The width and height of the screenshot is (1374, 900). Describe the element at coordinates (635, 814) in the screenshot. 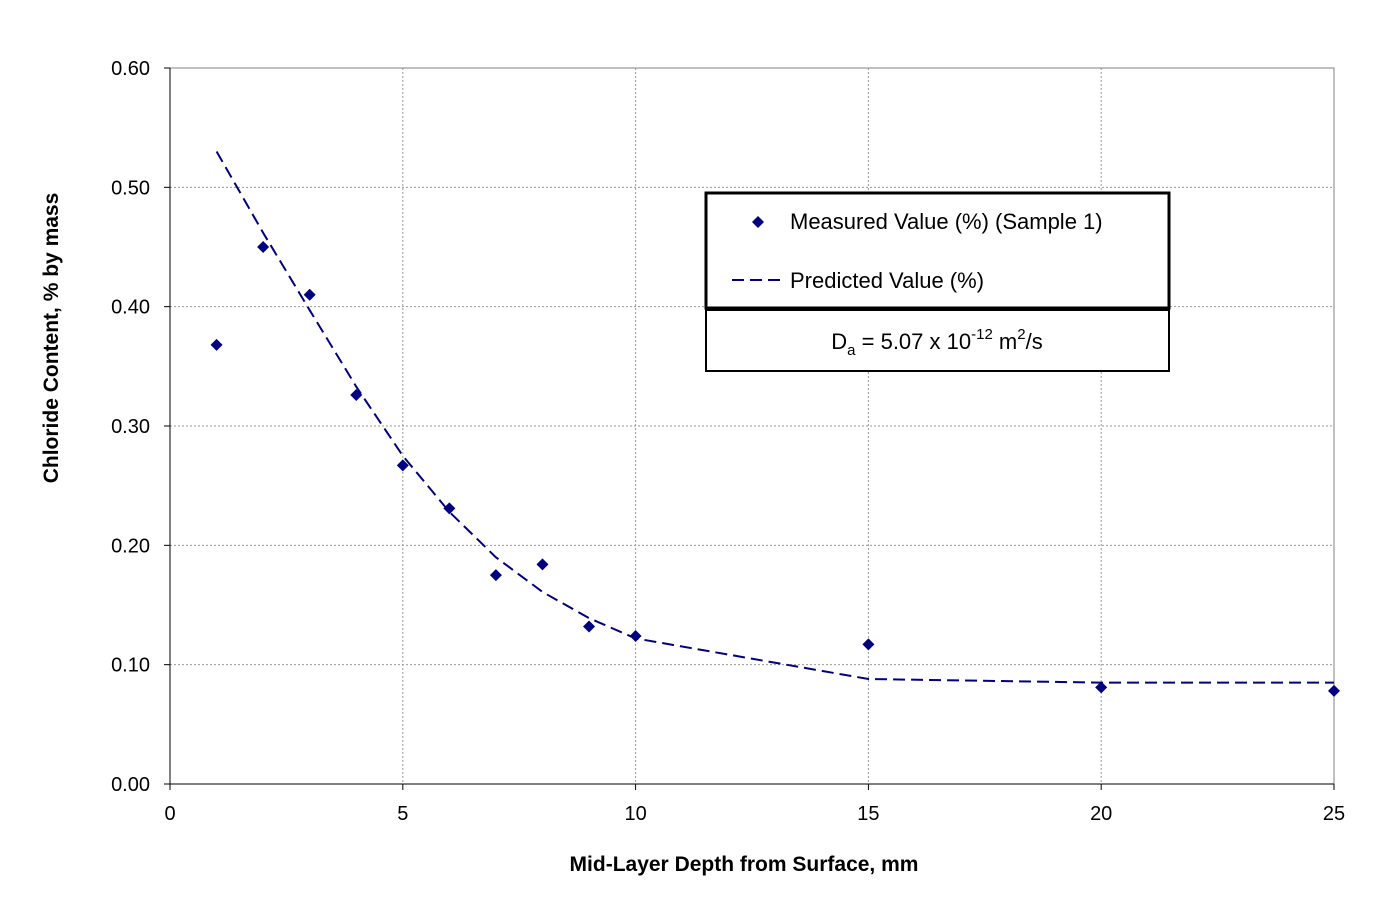

I see `x-tick-label: 10` at that location.